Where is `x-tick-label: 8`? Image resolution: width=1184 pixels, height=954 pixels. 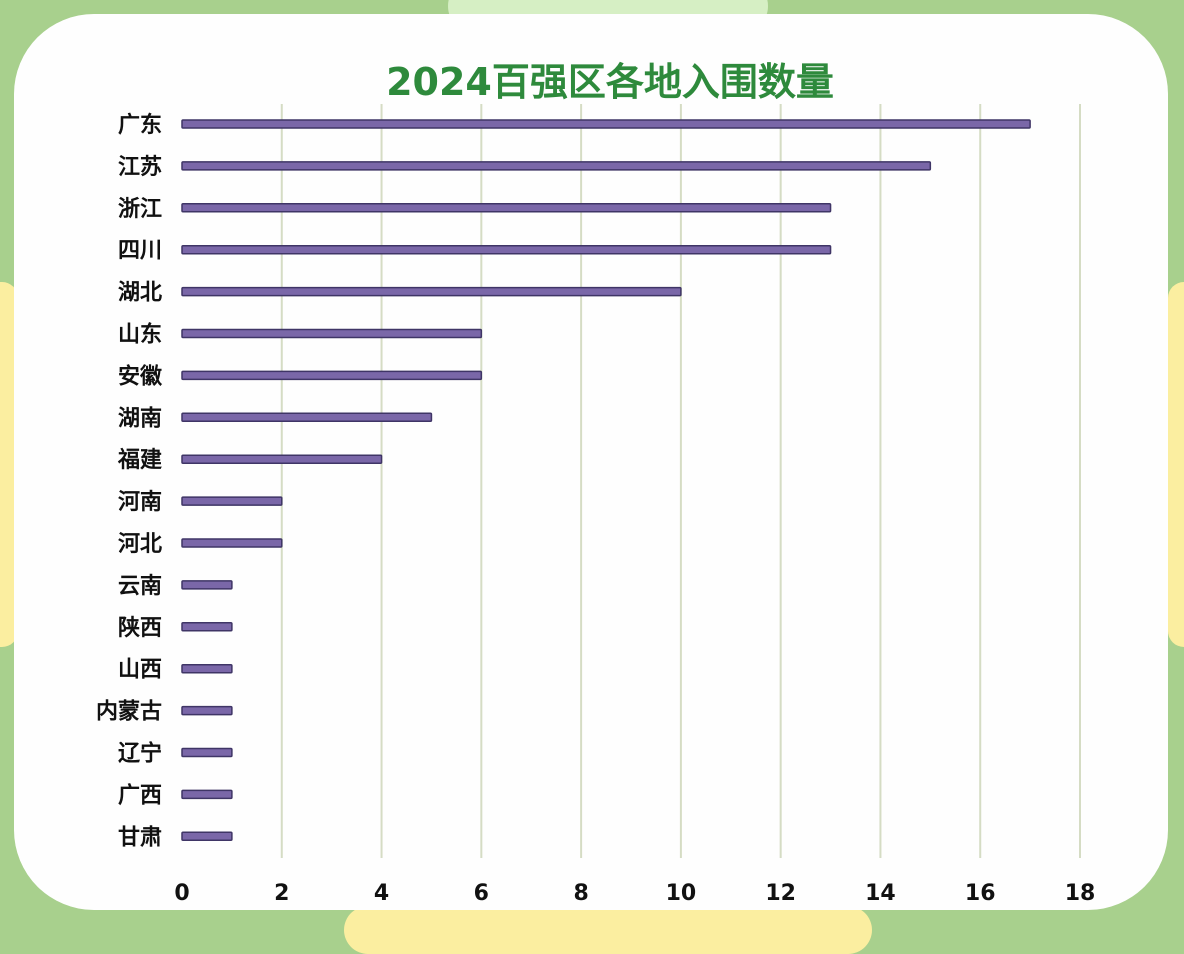
x-tick-label: 8 is located at coordinates (580, 893).